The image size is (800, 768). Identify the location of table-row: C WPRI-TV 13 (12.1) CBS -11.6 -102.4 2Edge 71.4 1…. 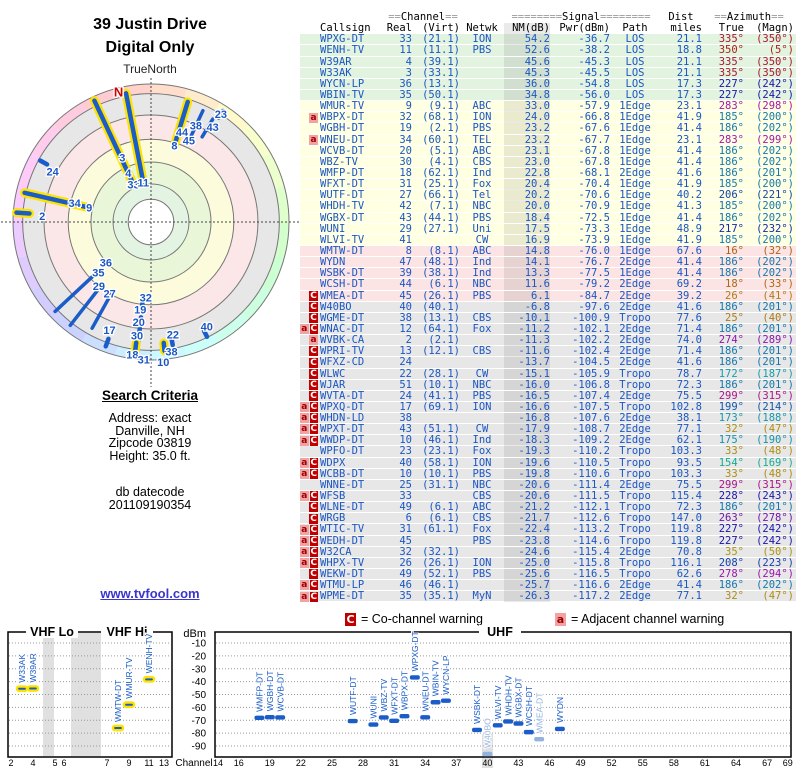
(548, 351).